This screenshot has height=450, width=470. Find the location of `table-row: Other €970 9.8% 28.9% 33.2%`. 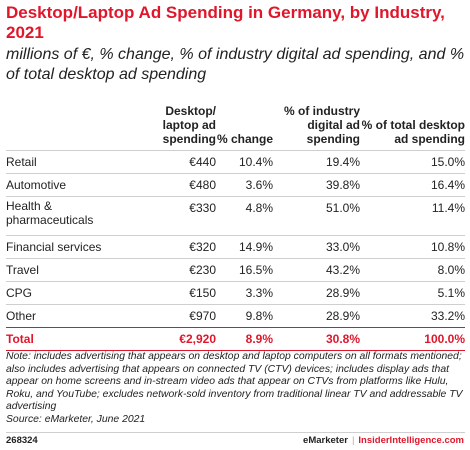

table-row: Other €970 9.8% 28.9% 33.2% is located at coordinates (235, 316).